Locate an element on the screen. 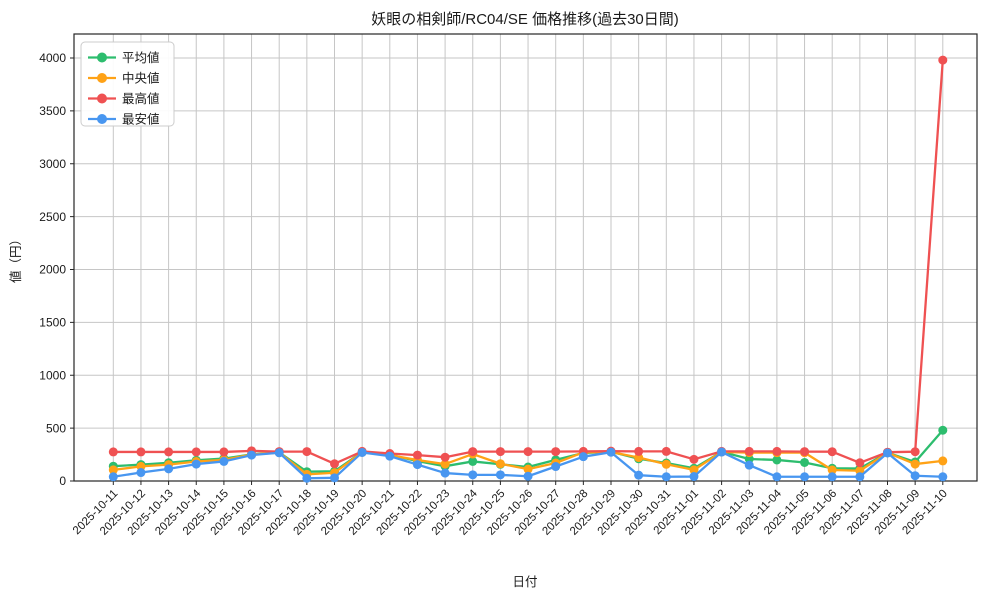 The height and width of the screenshot is (600, 1000). legend-item-median: 中央値 is located at coordinates (124, 78).